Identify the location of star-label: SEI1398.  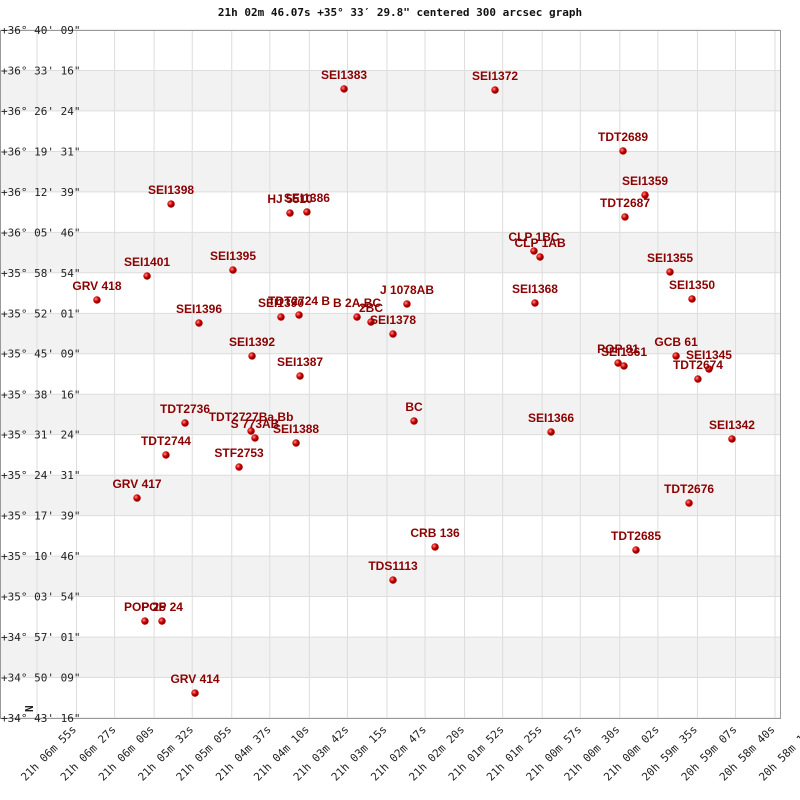
(171, 190).